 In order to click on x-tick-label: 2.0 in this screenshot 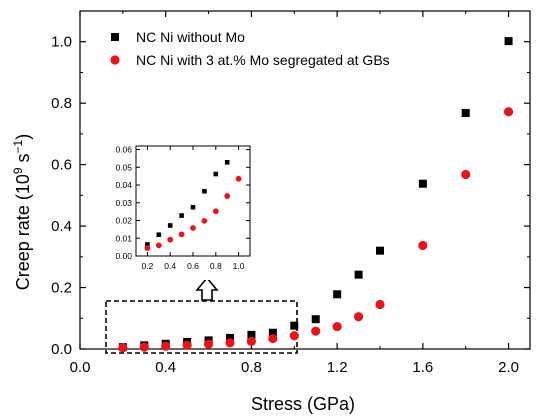, I will do `click(508, 367)`.